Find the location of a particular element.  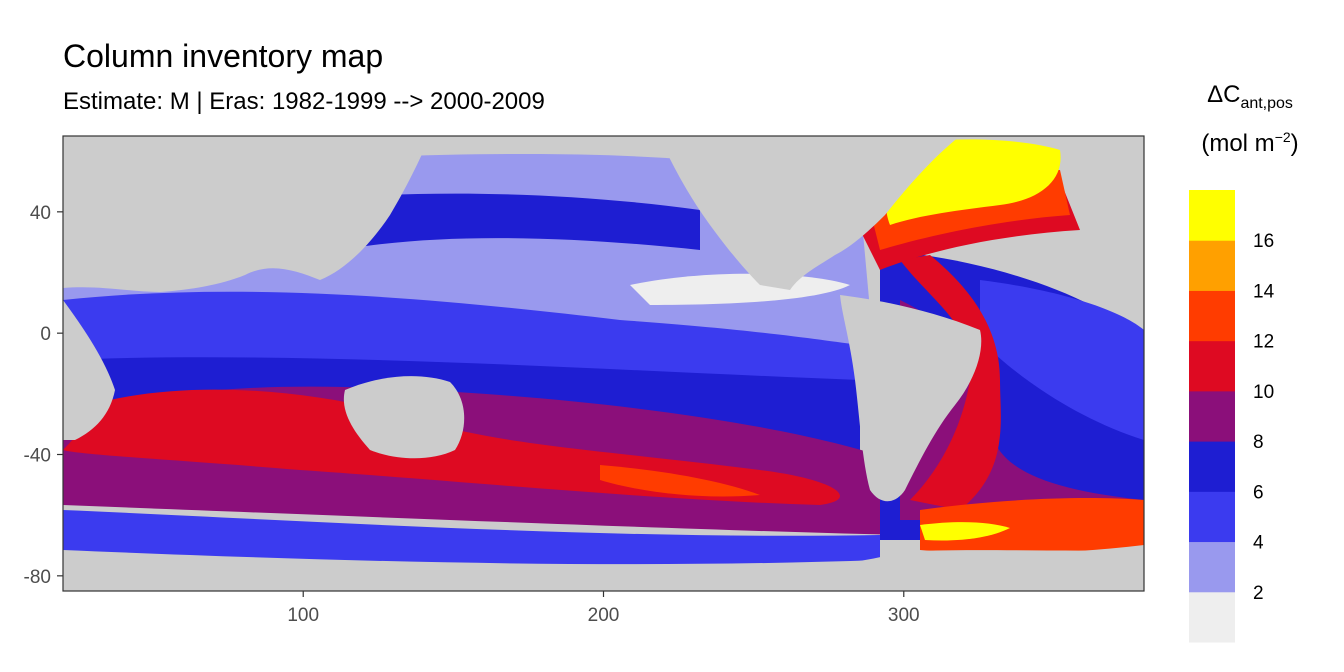

x-tick-label: 300 is located at coordinates (904, 615).